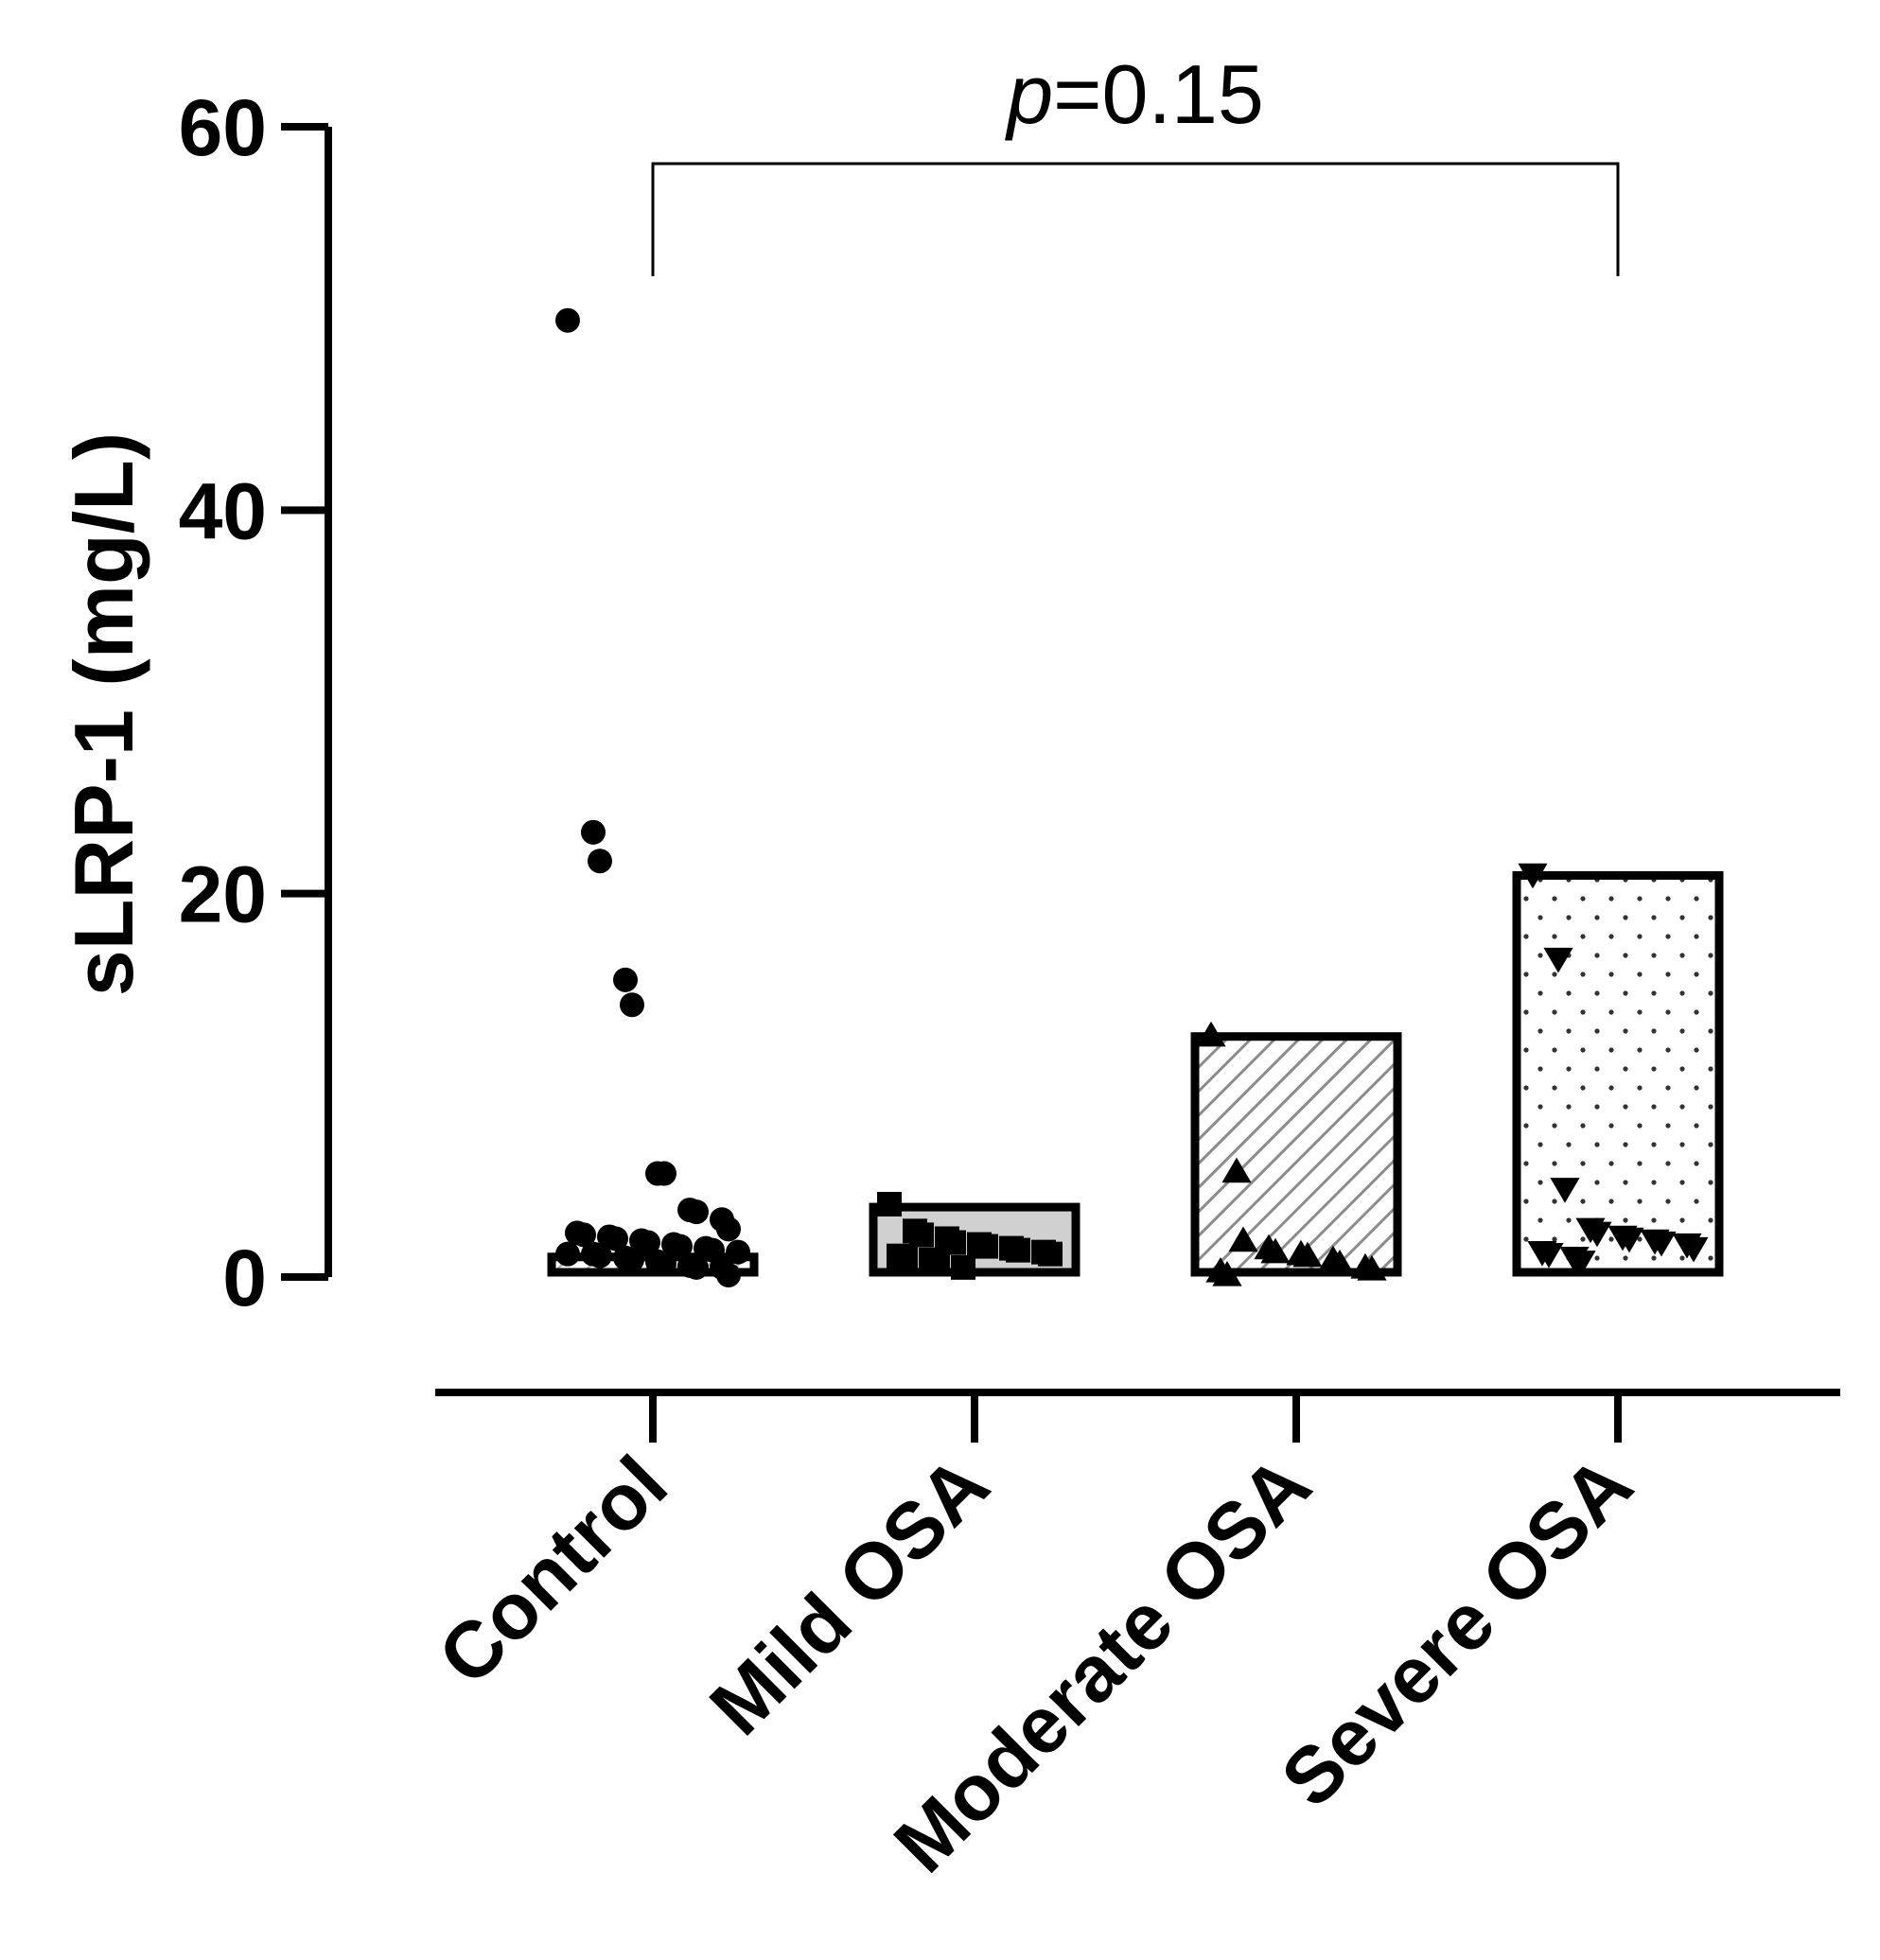  I want to click on p-symbol: p, so click(1028, 94).